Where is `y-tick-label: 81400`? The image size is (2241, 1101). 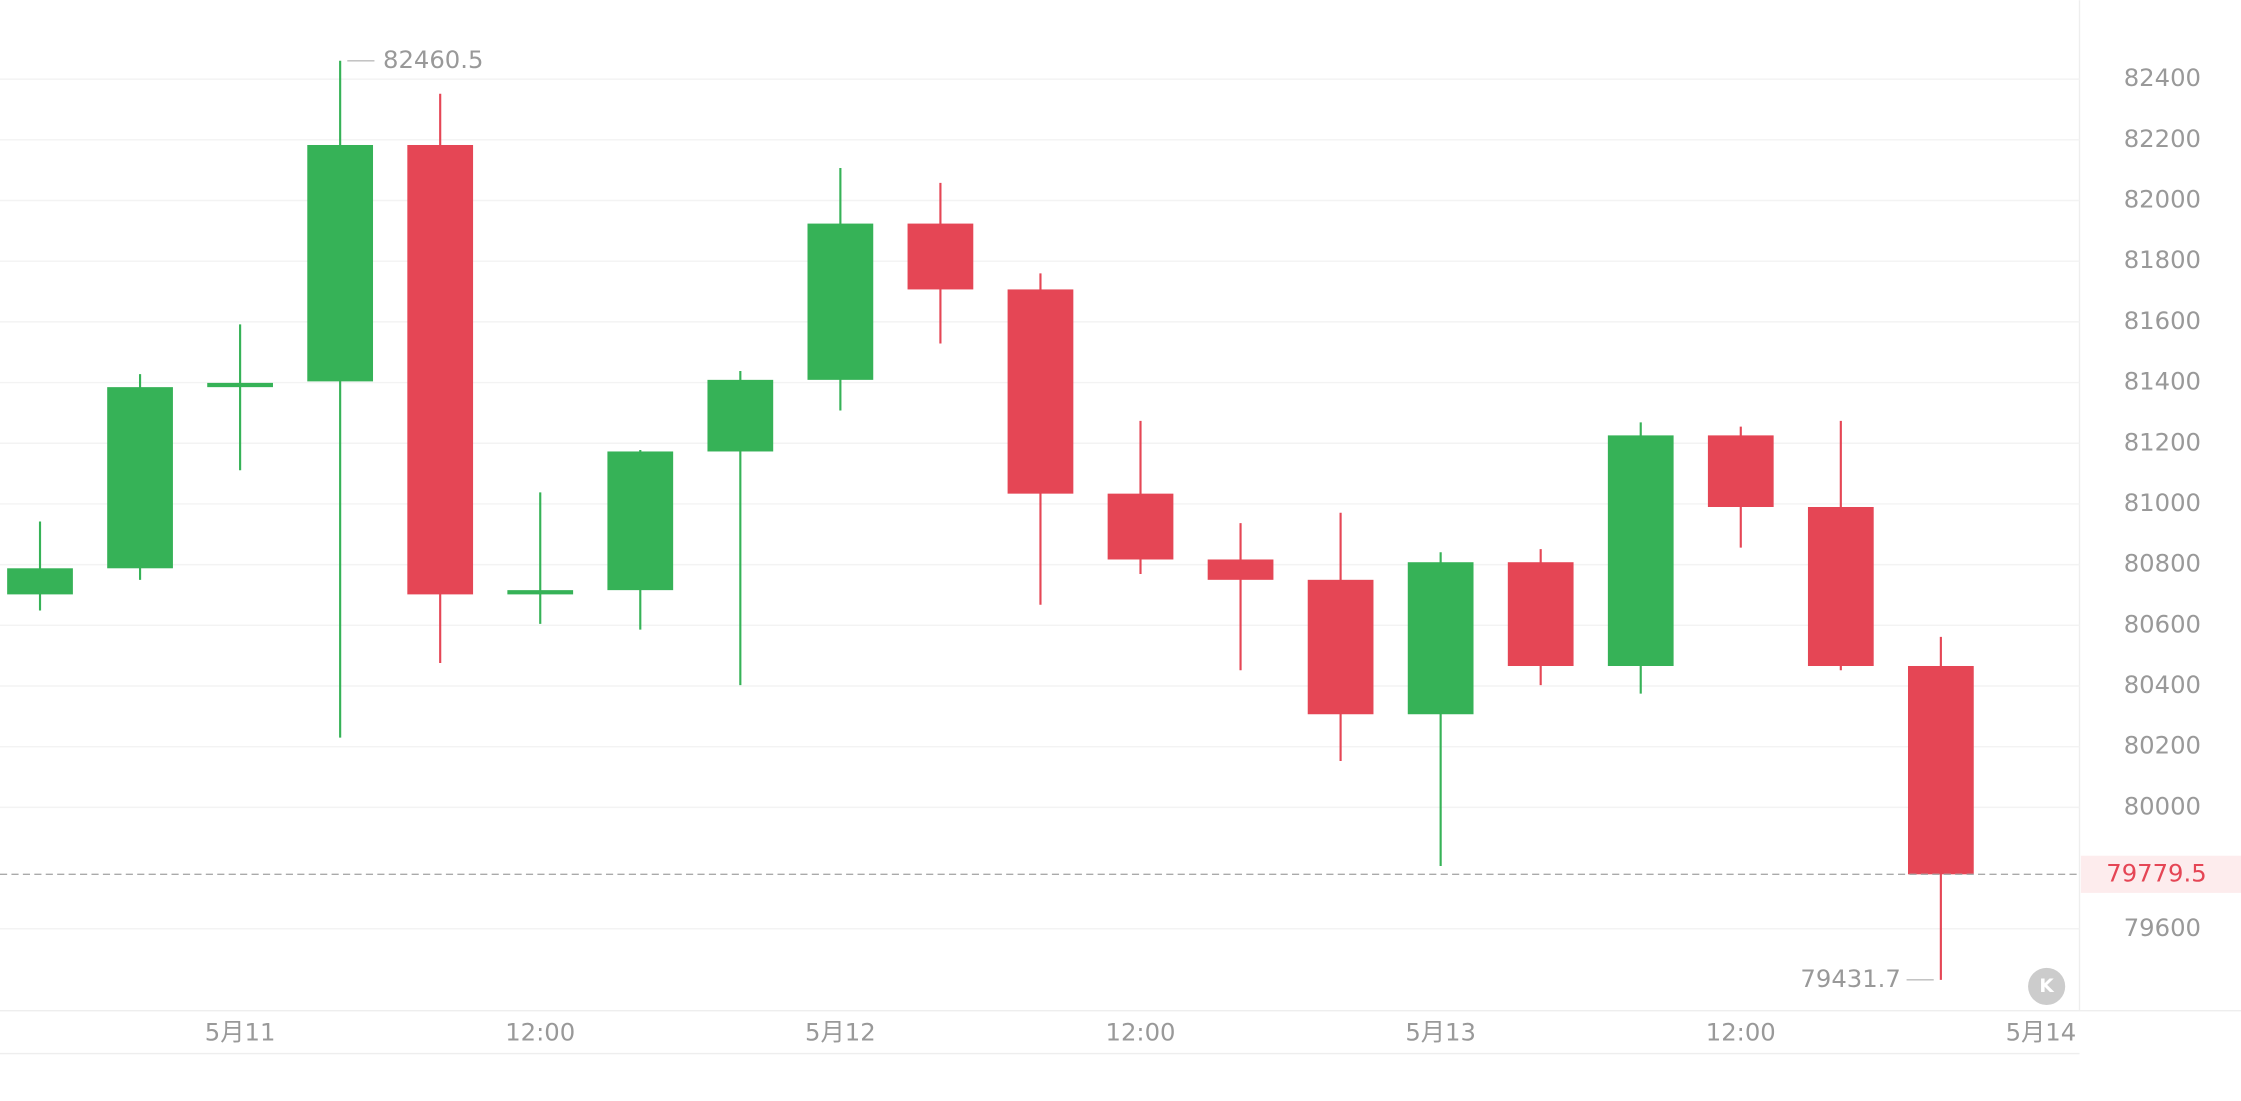 y-tick-label: 81400 is located at coordinates (2162, 381).